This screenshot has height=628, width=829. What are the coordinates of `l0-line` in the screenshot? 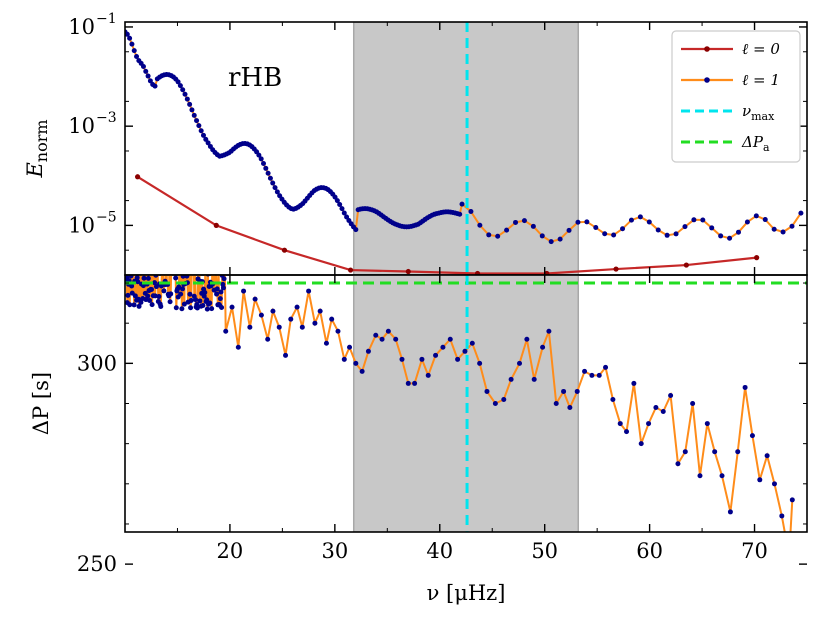 It's located at (447, 225).